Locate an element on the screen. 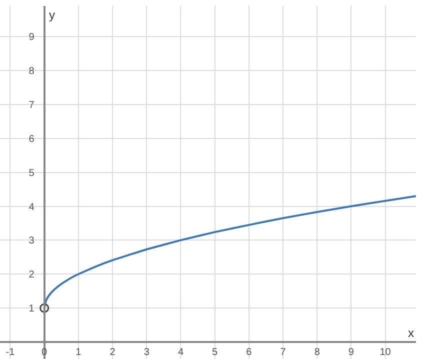 The image size is (443, 359). x-tick-label: 2 is located at coordinates (113, 352).